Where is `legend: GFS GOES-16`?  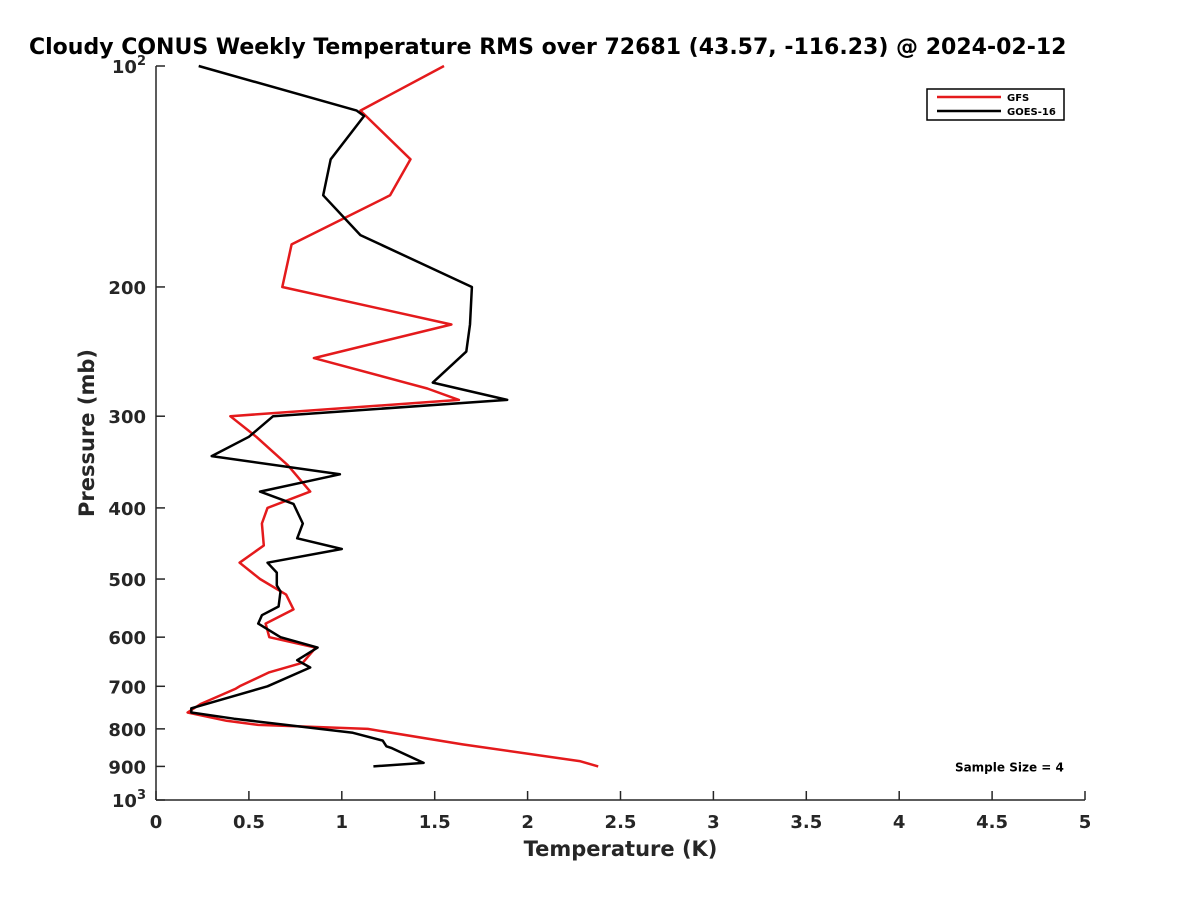
legend: GFS GOES-16 is located at coordinates (995, 104).